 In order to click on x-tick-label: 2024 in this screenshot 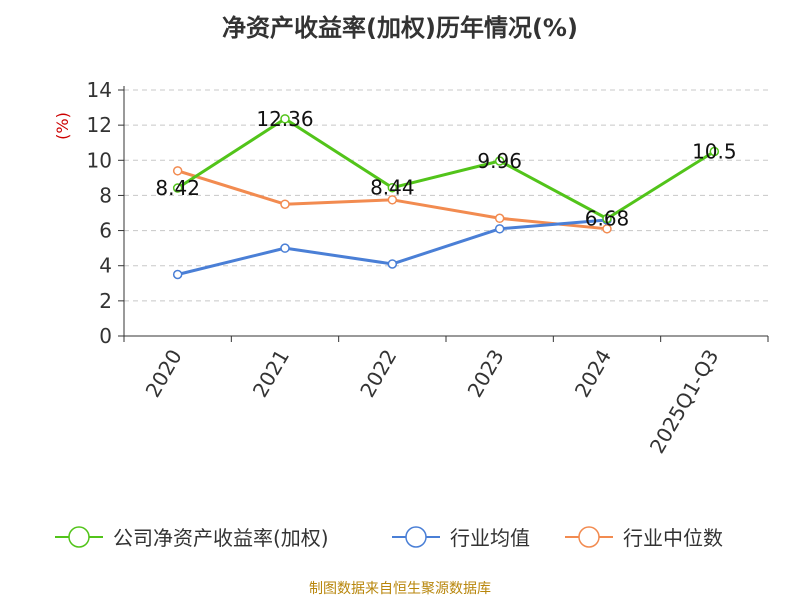, I will do `click(593, 373)`.